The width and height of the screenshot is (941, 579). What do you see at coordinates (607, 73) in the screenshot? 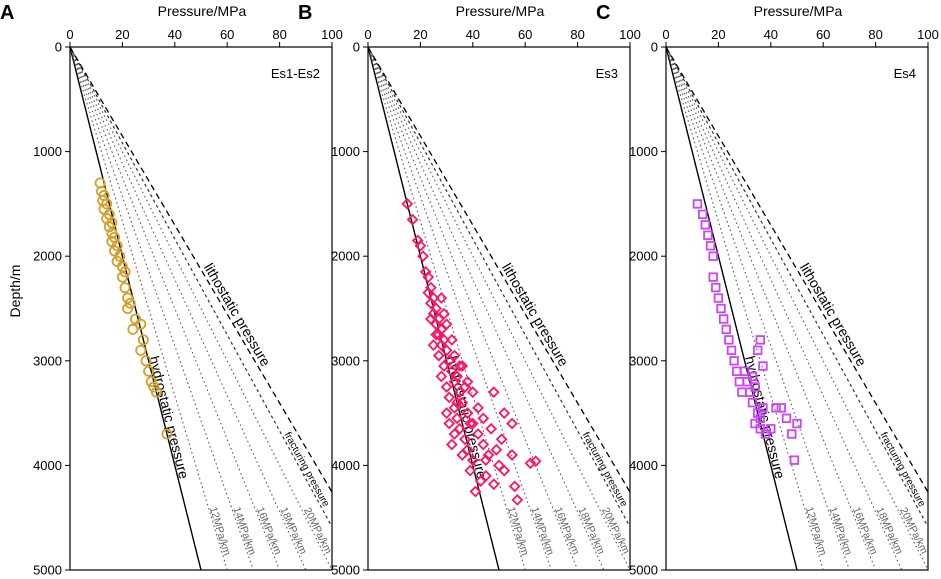
I see `formation-label: Es3` at bounding box center [607, 73].